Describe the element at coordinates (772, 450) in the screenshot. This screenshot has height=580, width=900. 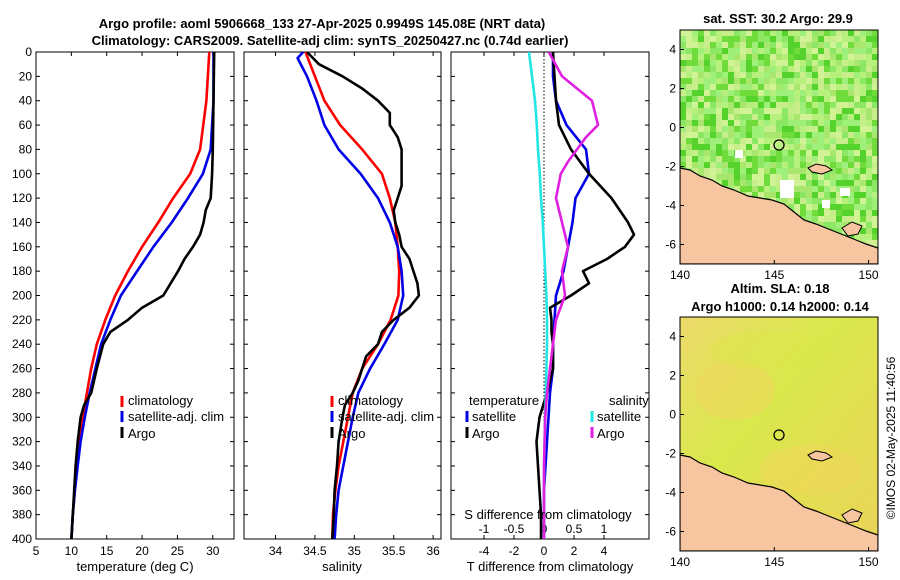
I see `sla-map-ticks: 140 145 150 4 2 0 -2 -4 -6` at that location.